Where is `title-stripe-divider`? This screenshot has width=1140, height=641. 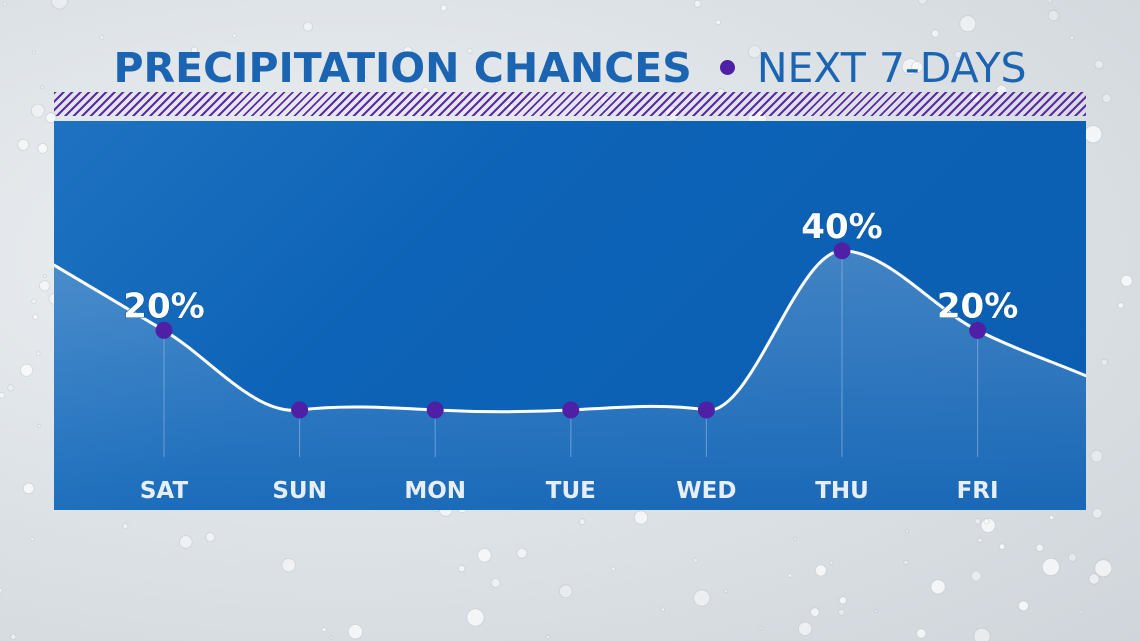 title-stripe-divider is located at coordinates (570, 104).